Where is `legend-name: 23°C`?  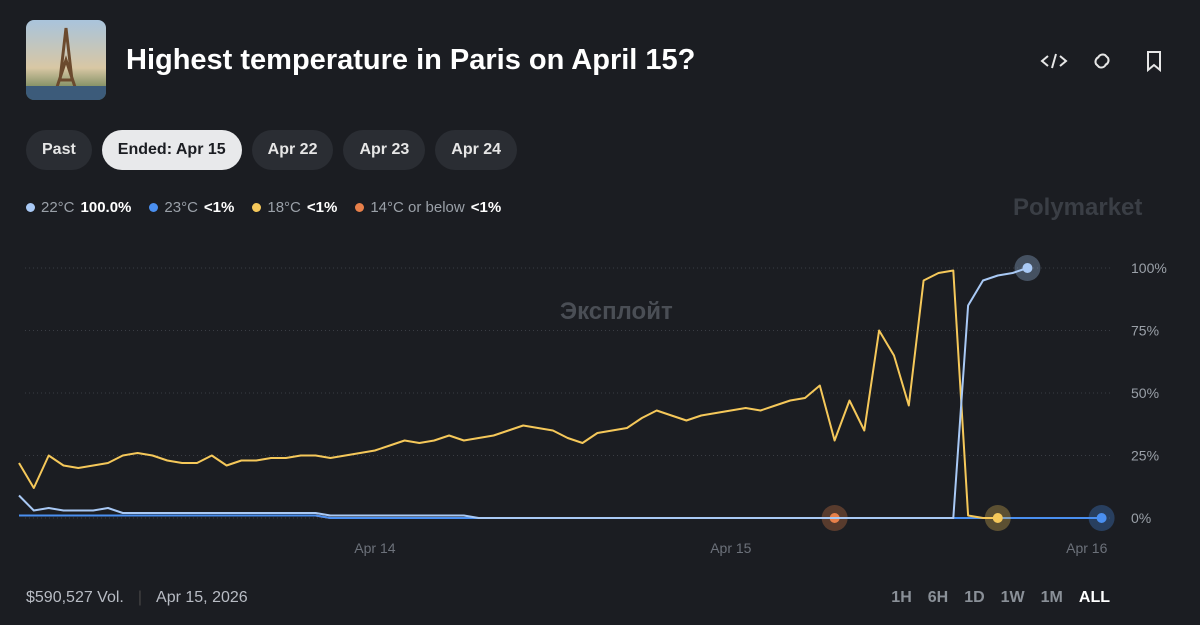
legend-name: 23°C is located at coordinates (181, 207).